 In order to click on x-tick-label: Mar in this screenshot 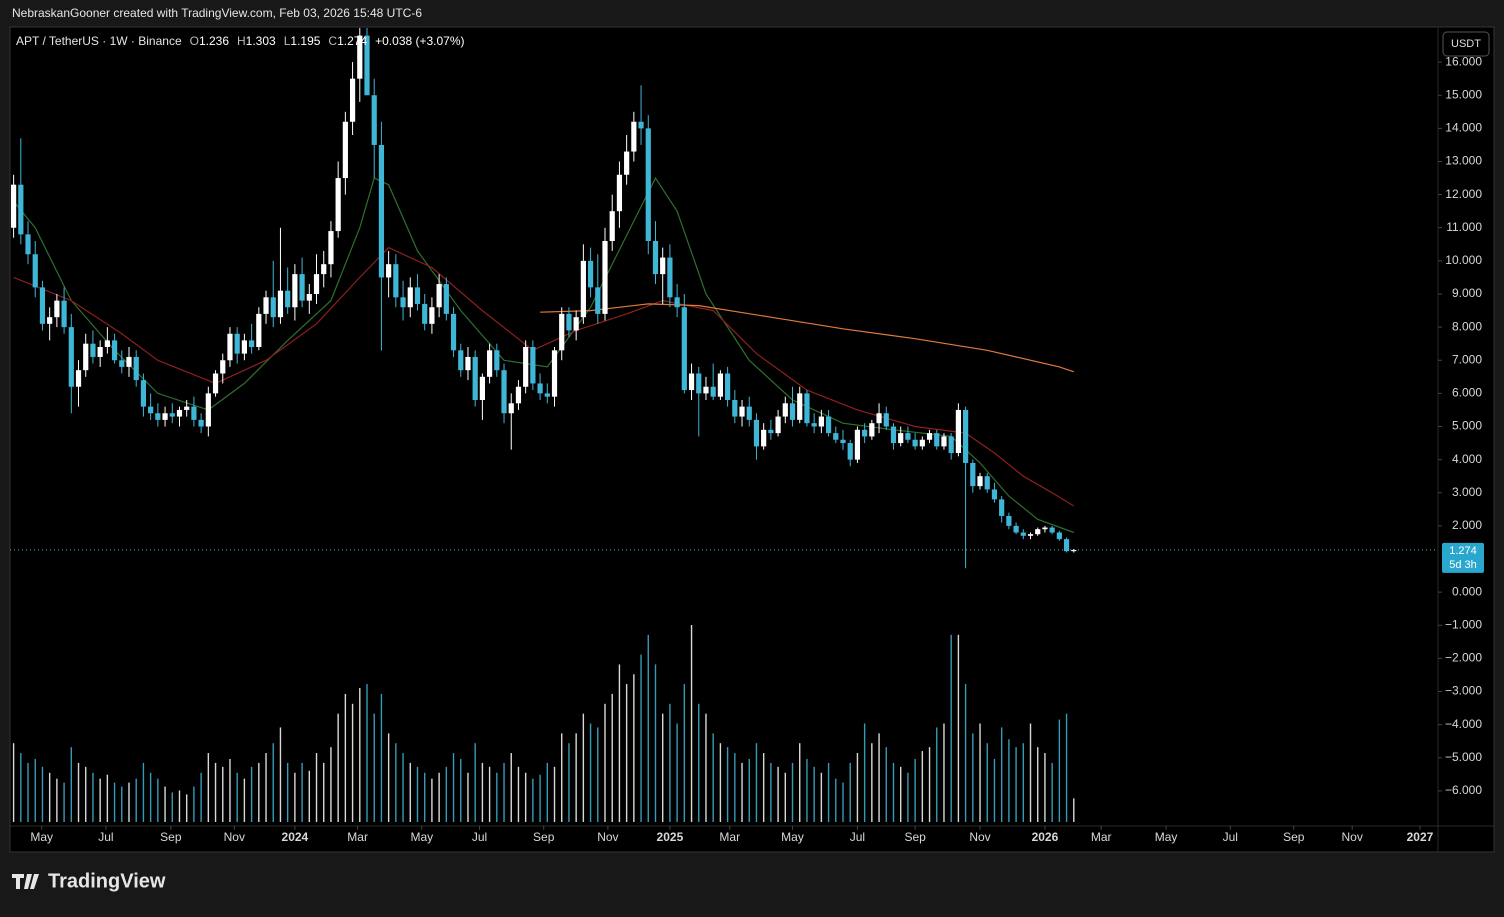, I will do `click(1101, 837)`.